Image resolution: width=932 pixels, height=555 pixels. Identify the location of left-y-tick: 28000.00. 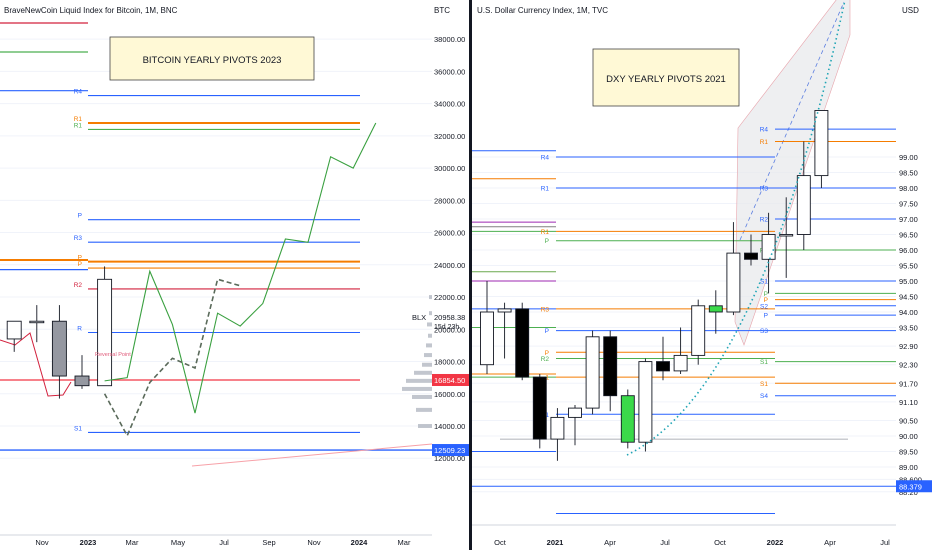
(449, 200).